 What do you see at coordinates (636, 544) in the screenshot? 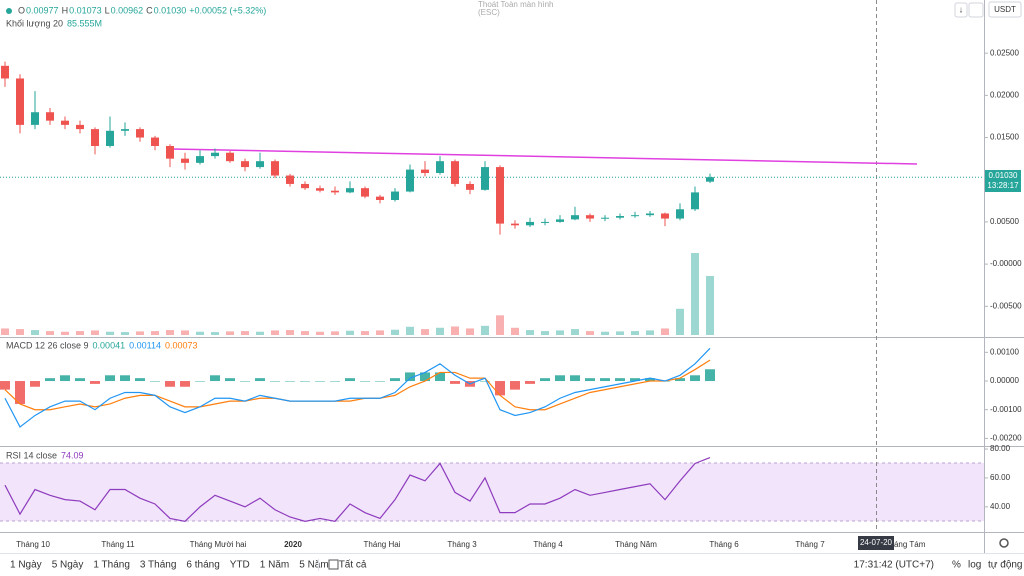
I see `time-label: Tháng Năm` at bounding box center [636, 544].